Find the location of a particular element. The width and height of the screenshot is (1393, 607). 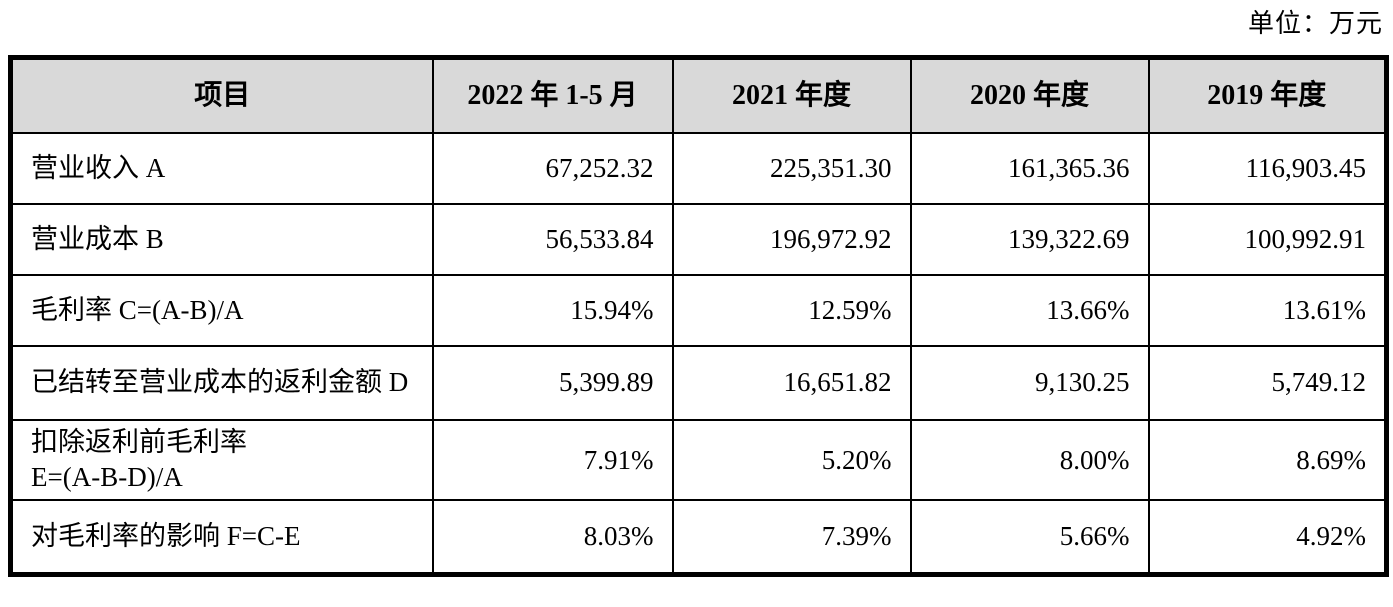

header-2022: 2022 年 1-5 月 is located at coordinates (552, 95).